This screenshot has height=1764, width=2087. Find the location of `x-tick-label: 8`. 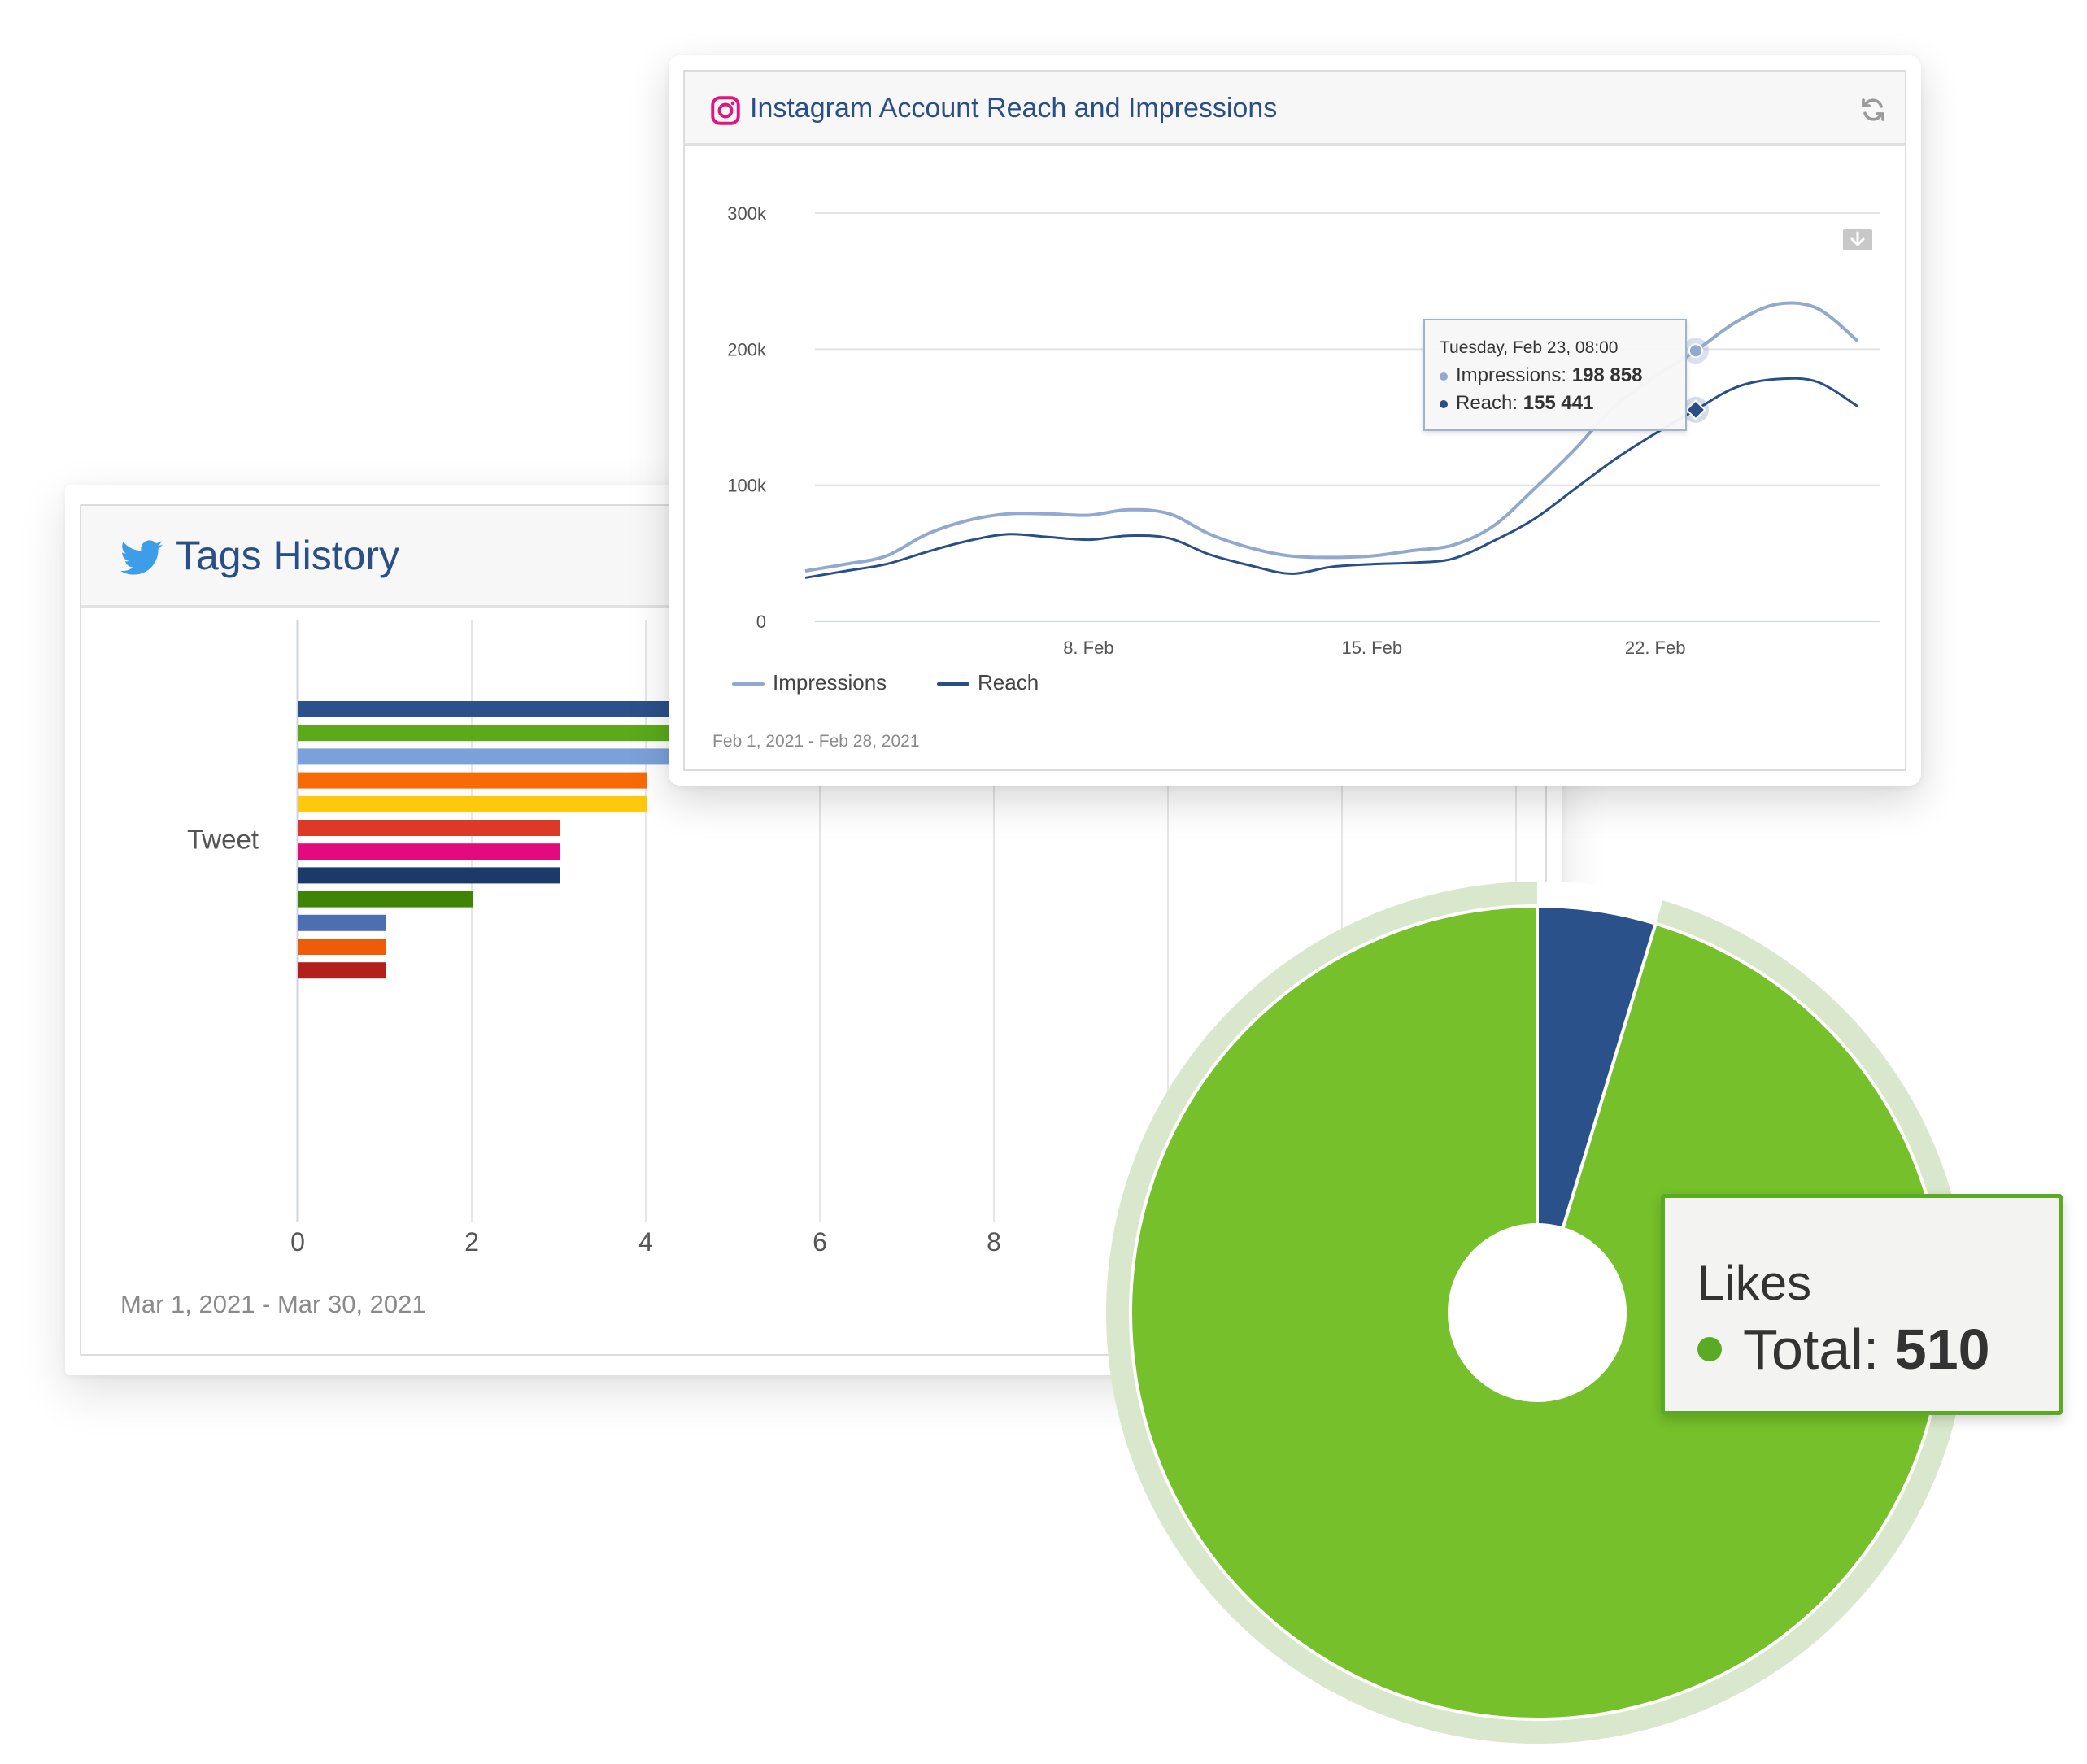

x-tick-label: 8 is located at coordinates (994, 1242).